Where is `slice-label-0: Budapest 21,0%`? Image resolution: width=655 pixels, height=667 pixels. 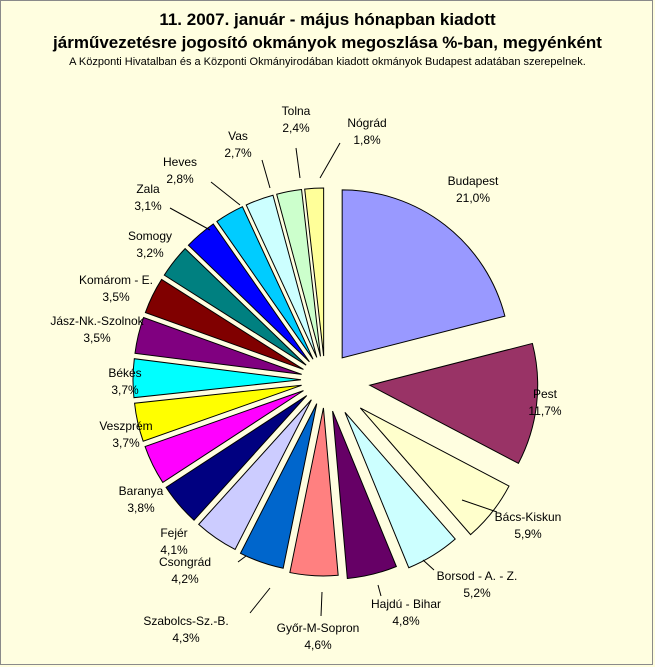 slice-label-0: Budapest 21,0% is located at coordinates (473, 189).